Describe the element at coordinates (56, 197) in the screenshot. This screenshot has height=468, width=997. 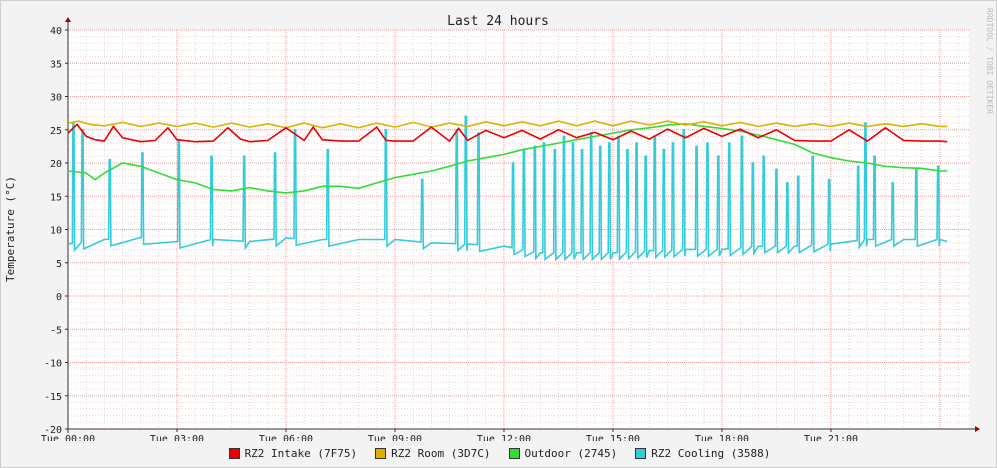
I see `y-tick-label: 15` at that location.